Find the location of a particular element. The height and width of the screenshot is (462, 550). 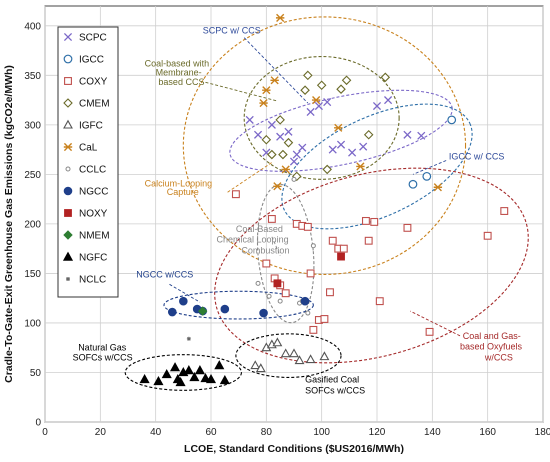

legend-entry-noxy: NOXY is located at coordinates (93, 214).